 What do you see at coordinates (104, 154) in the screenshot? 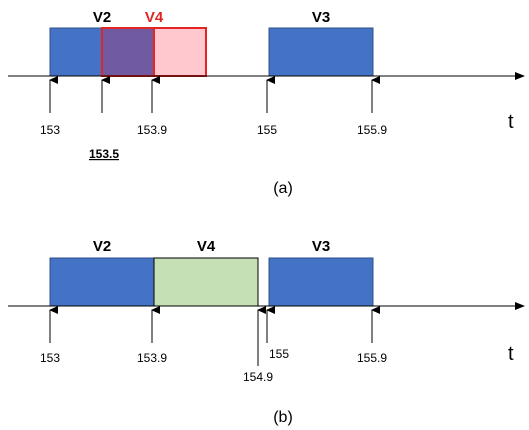
I see `tick-label-underlined: 153.5` at bounding box center [104, 154].